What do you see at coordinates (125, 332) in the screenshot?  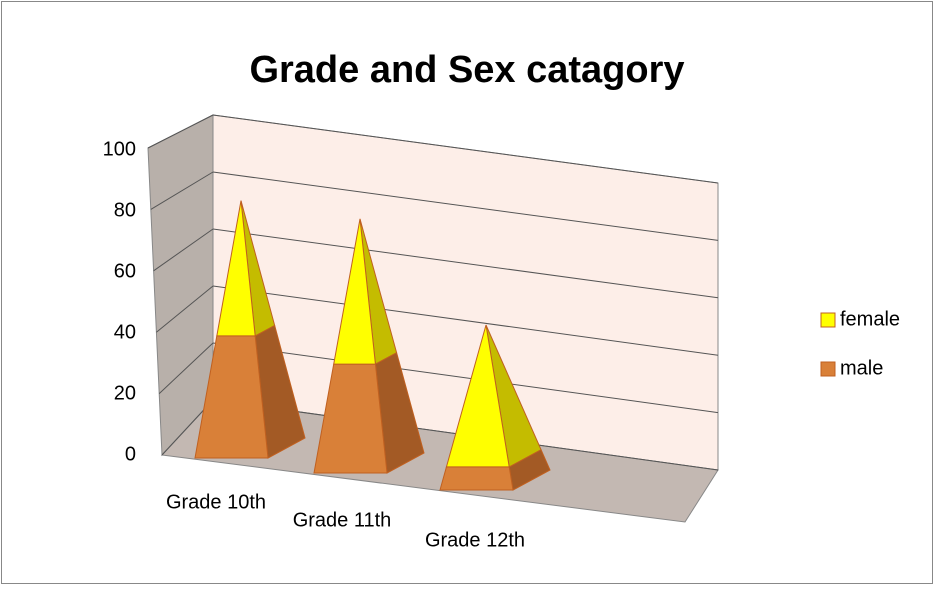 I see `y-tick-label: 40` at bounding box center [125, 332].